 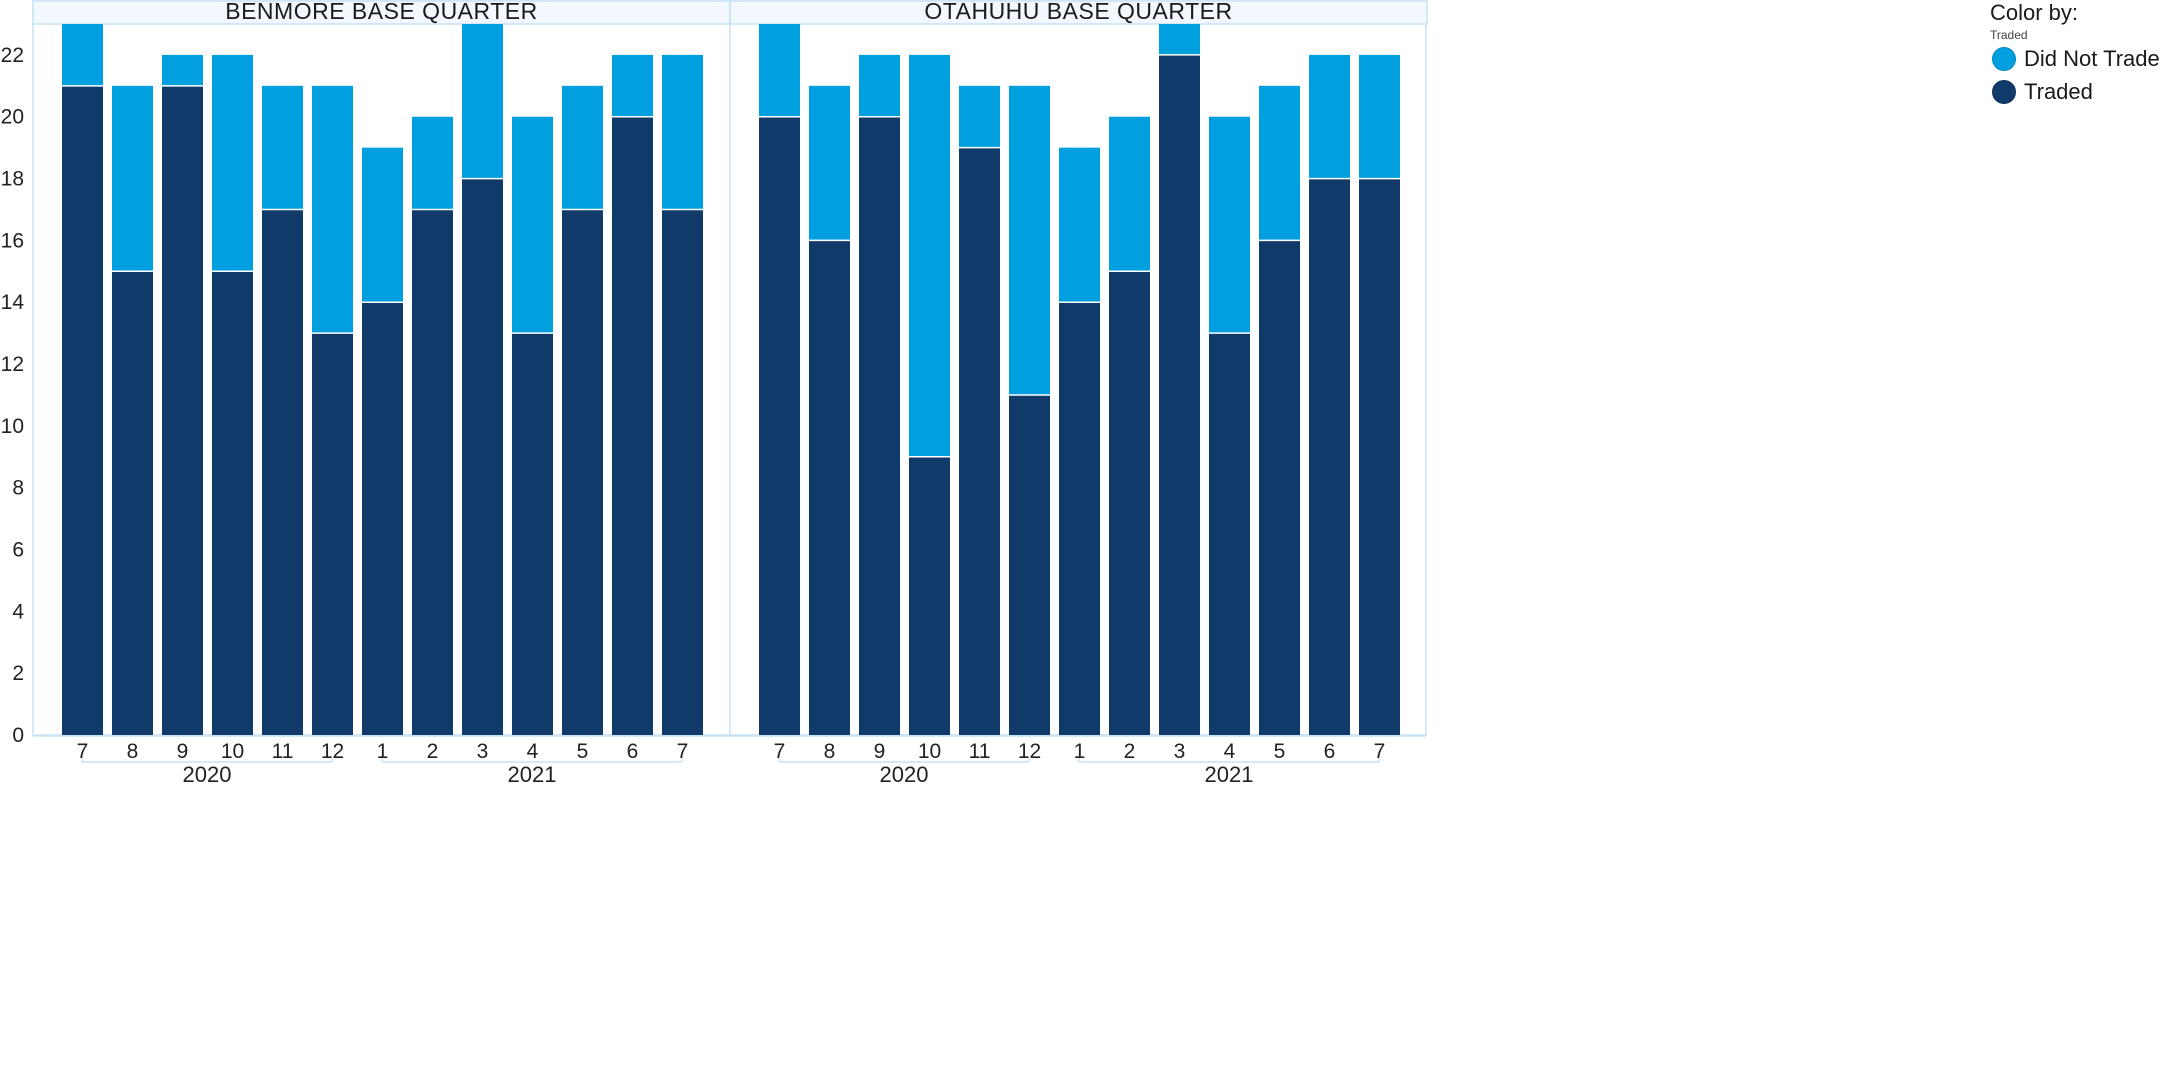 I want to click on y-tick-label: 2, so click(x=18, y=673).